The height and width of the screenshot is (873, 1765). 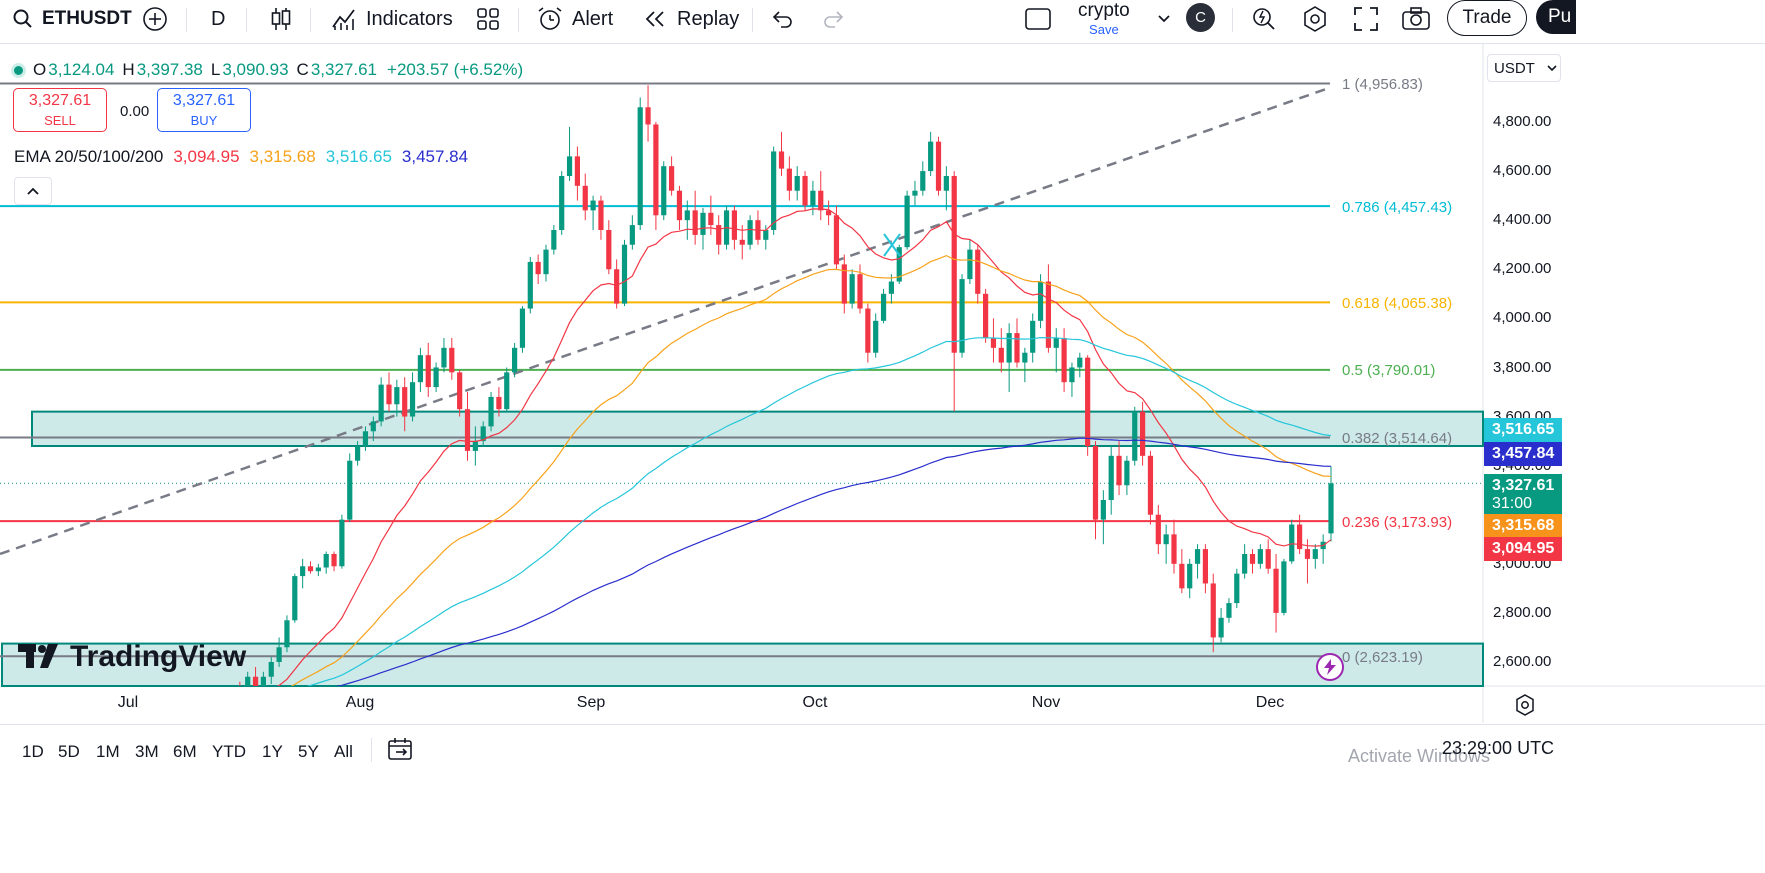 What do you see at coordinates (147, 751) in the screenshot?
I see `range-button: 3M` at bounding box center [147, 751].